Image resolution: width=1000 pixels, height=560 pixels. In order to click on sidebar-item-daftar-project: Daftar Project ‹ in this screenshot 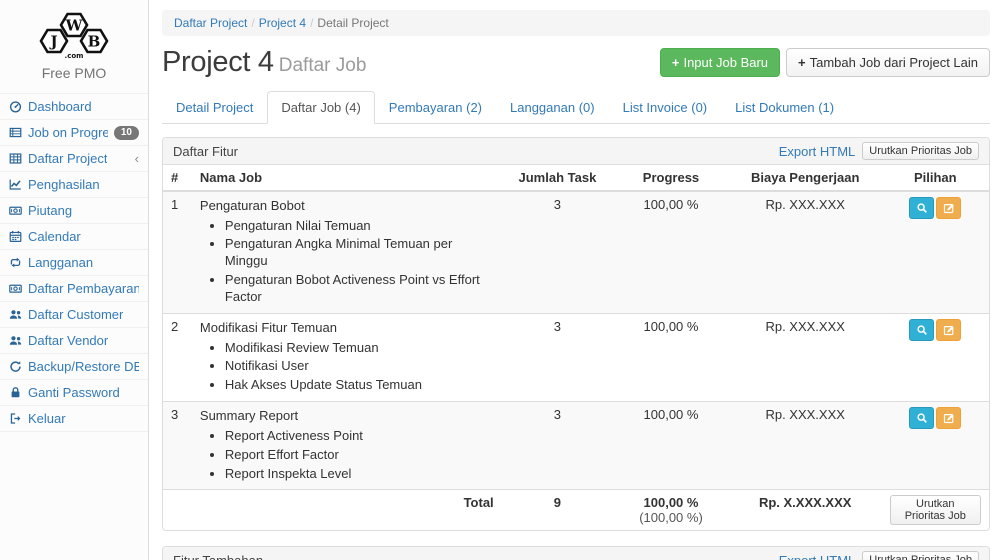, I will do `click(74, 158)`.